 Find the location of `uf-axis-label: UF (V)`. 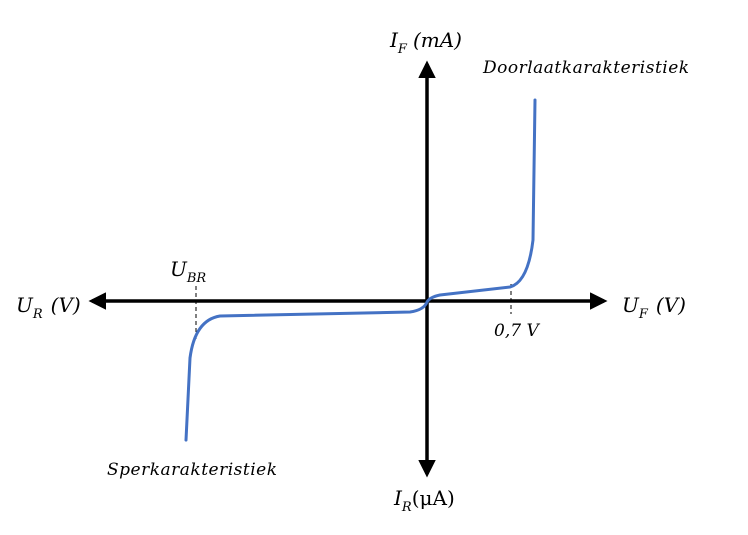

uf-axis-label: UF (V) is located at coordinates (654, 307).